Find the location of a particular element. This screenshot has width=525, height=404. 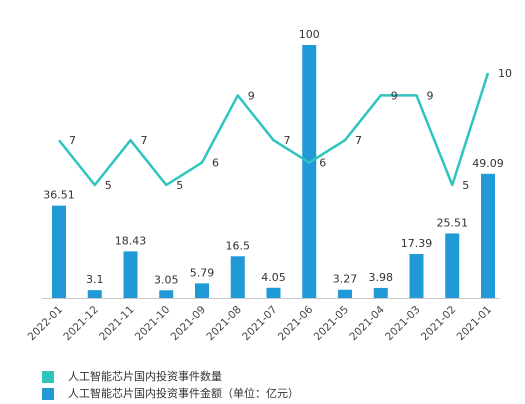

bar-label-0: 36.51 is located at coordinates (59, 195).